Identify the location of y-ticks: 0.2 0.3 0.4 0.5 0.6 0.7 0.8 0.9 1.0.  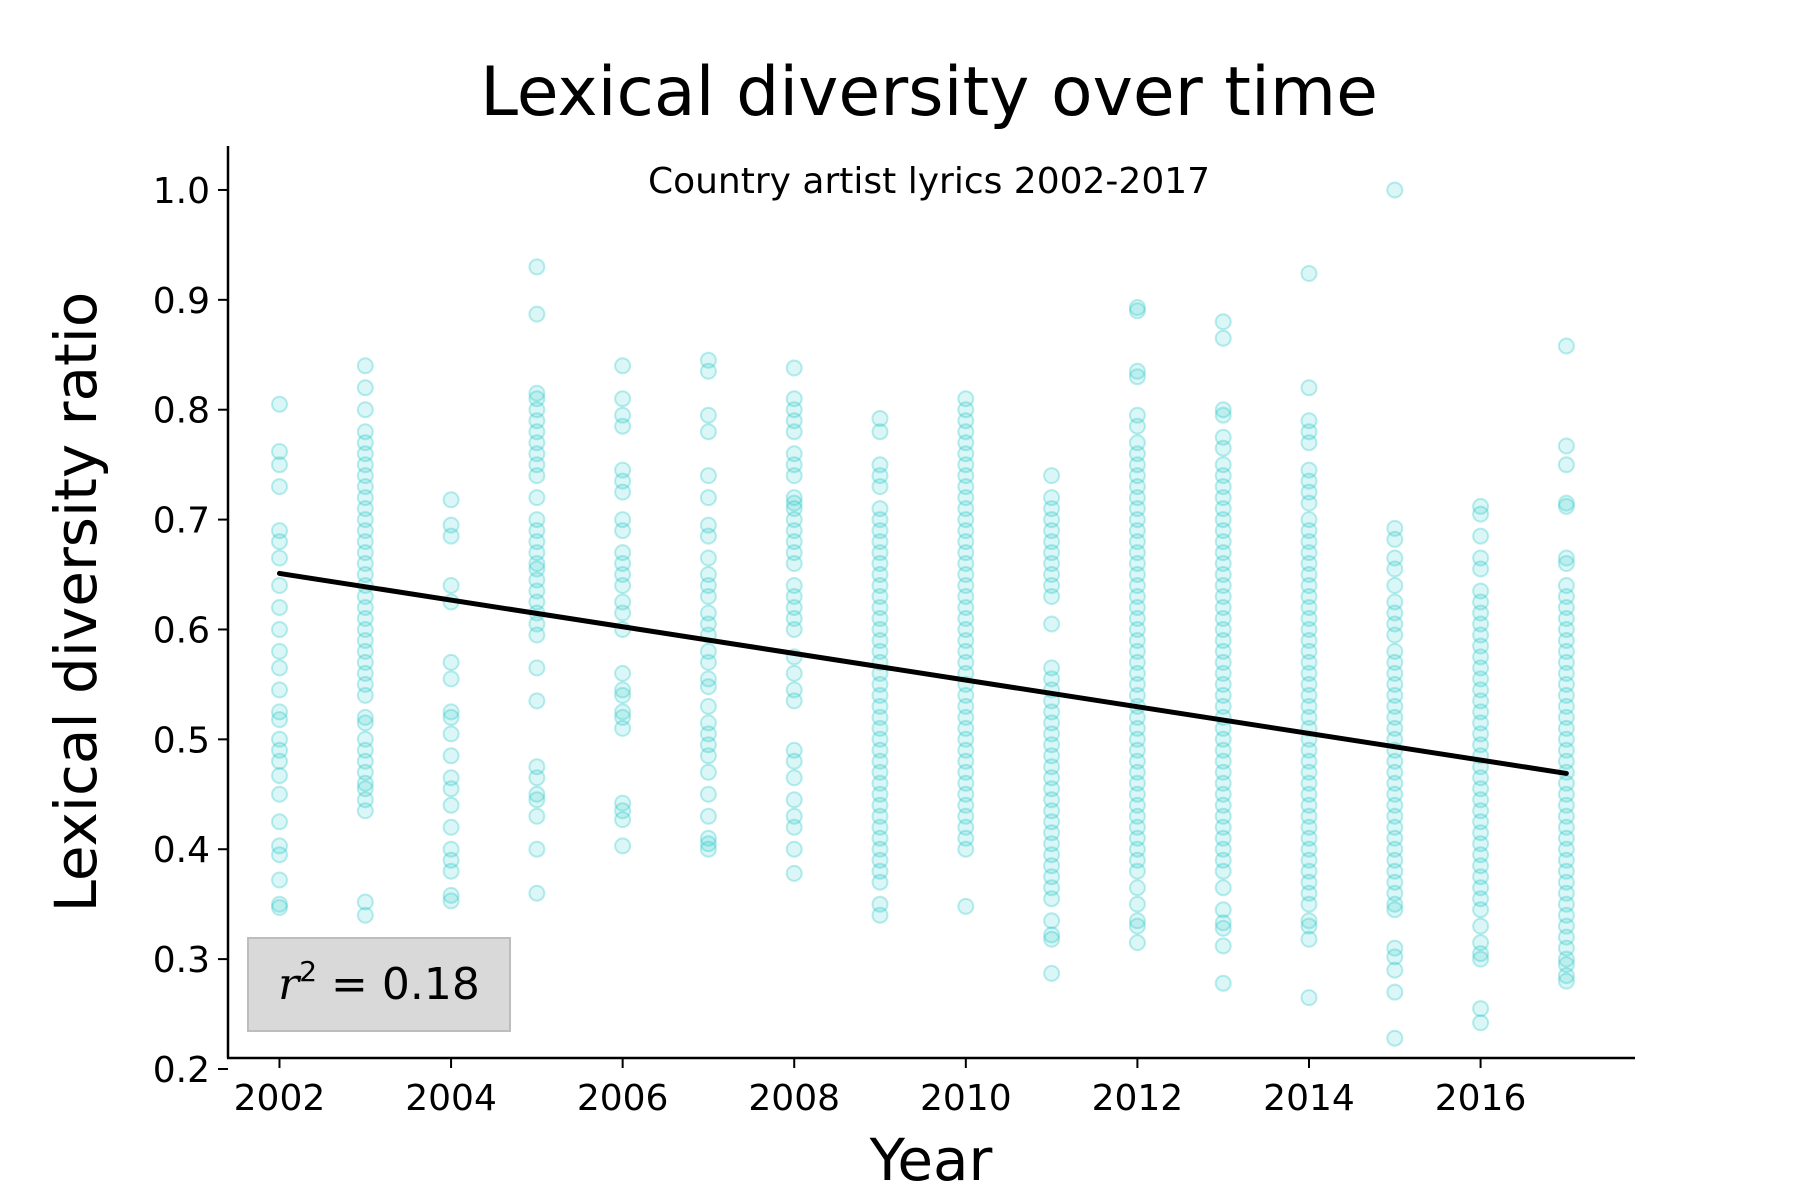
(190, 631).